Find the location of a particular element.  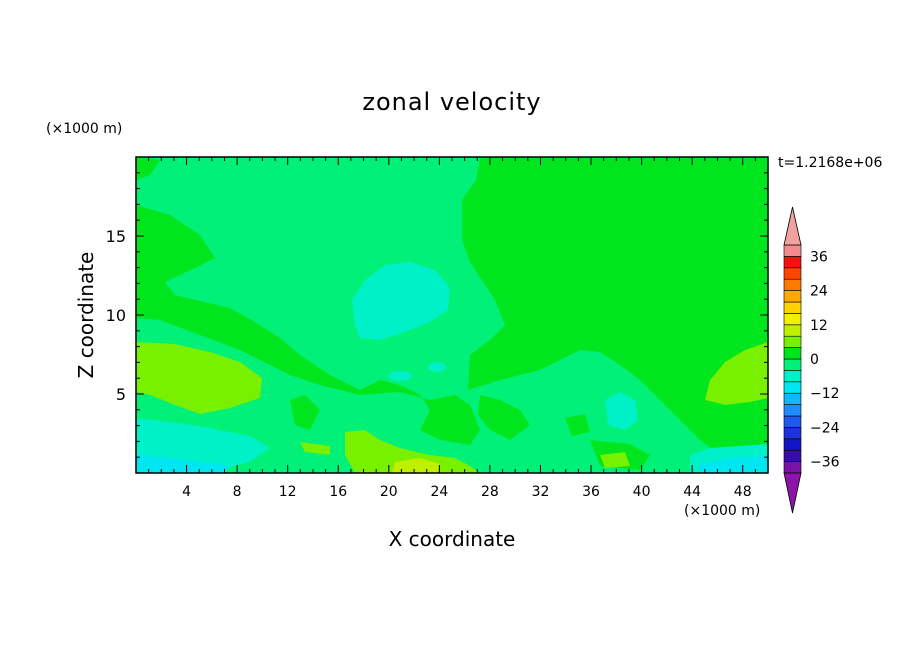

x-tick-label: 32 is located at coordinates (541, 492).